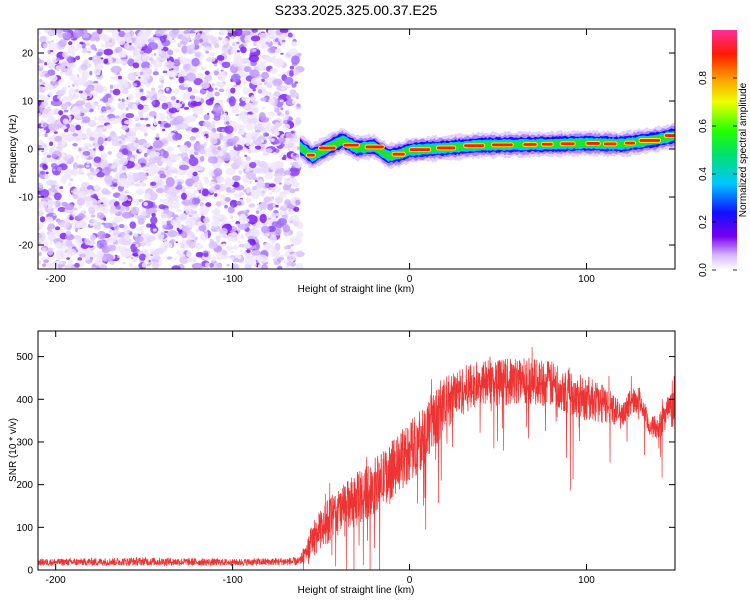  Describe the element at coordinates (24, 442) in the screenshot. I see `snr-ytick-label: 300` at that location.